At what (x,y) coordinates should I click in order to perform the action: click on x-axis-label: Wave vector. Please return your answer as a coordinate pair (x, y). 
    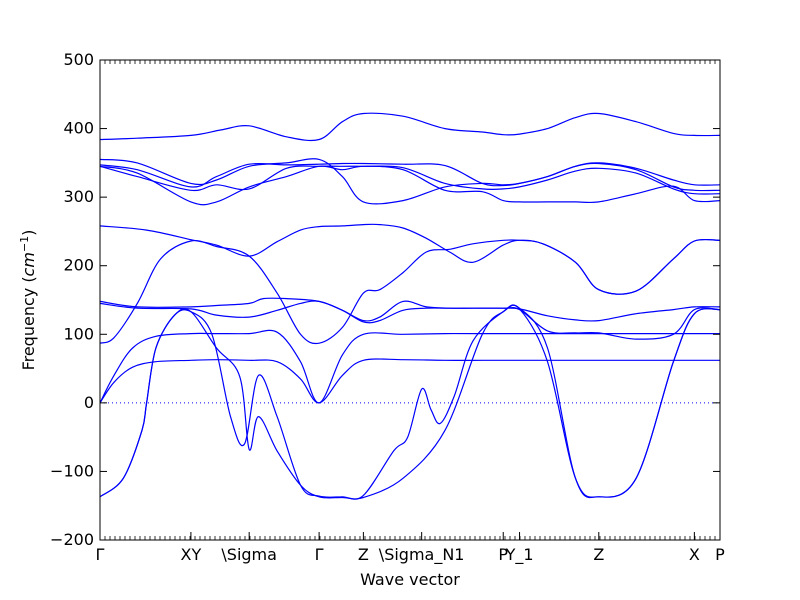
    Looking at the image, I should click on (410, 579).